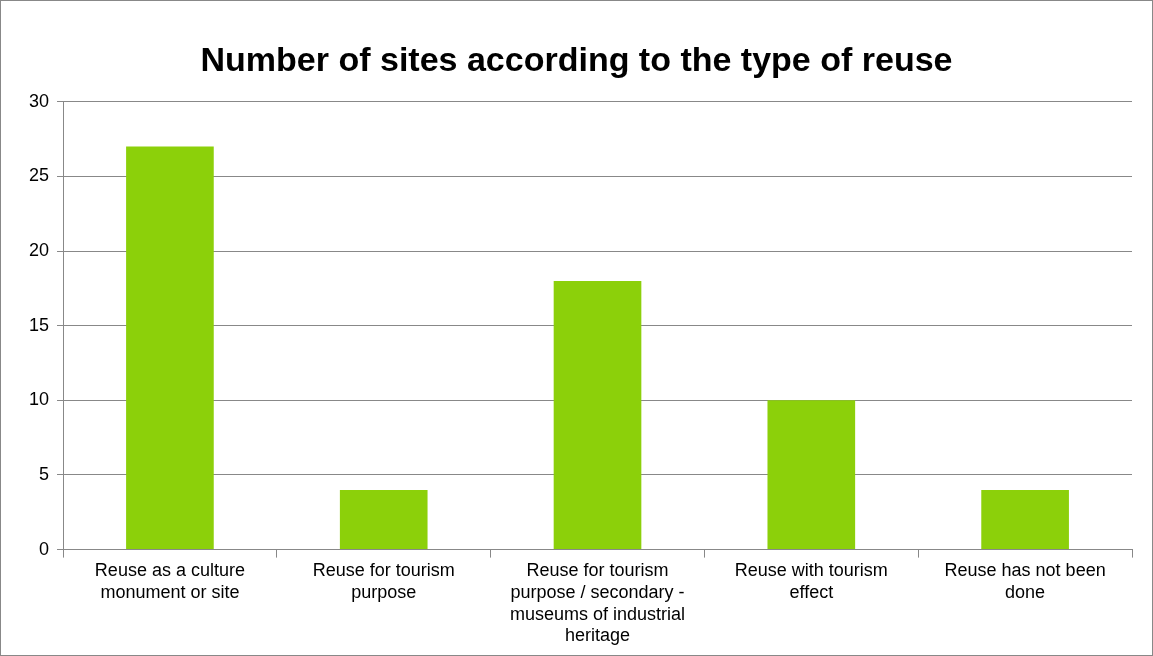  I want to click on y-tick-label: 25, so click(39, 175).